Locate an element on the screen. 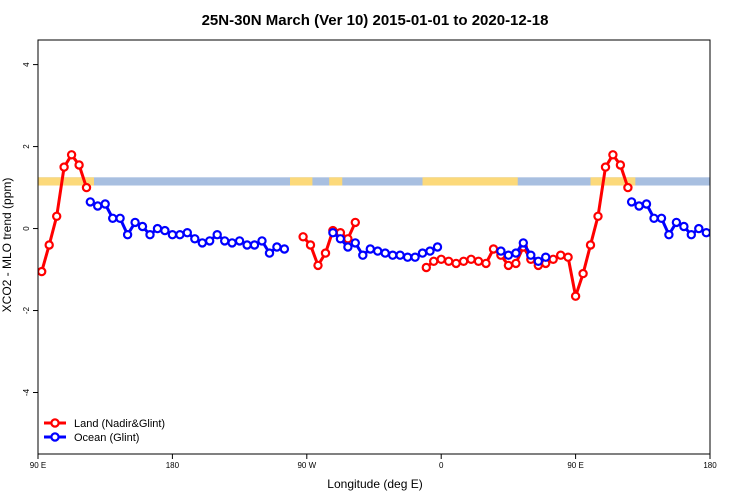 The width and height of the screenshot is (750, 500). y-tick-label: 2 is located at coordinates (26, 146).